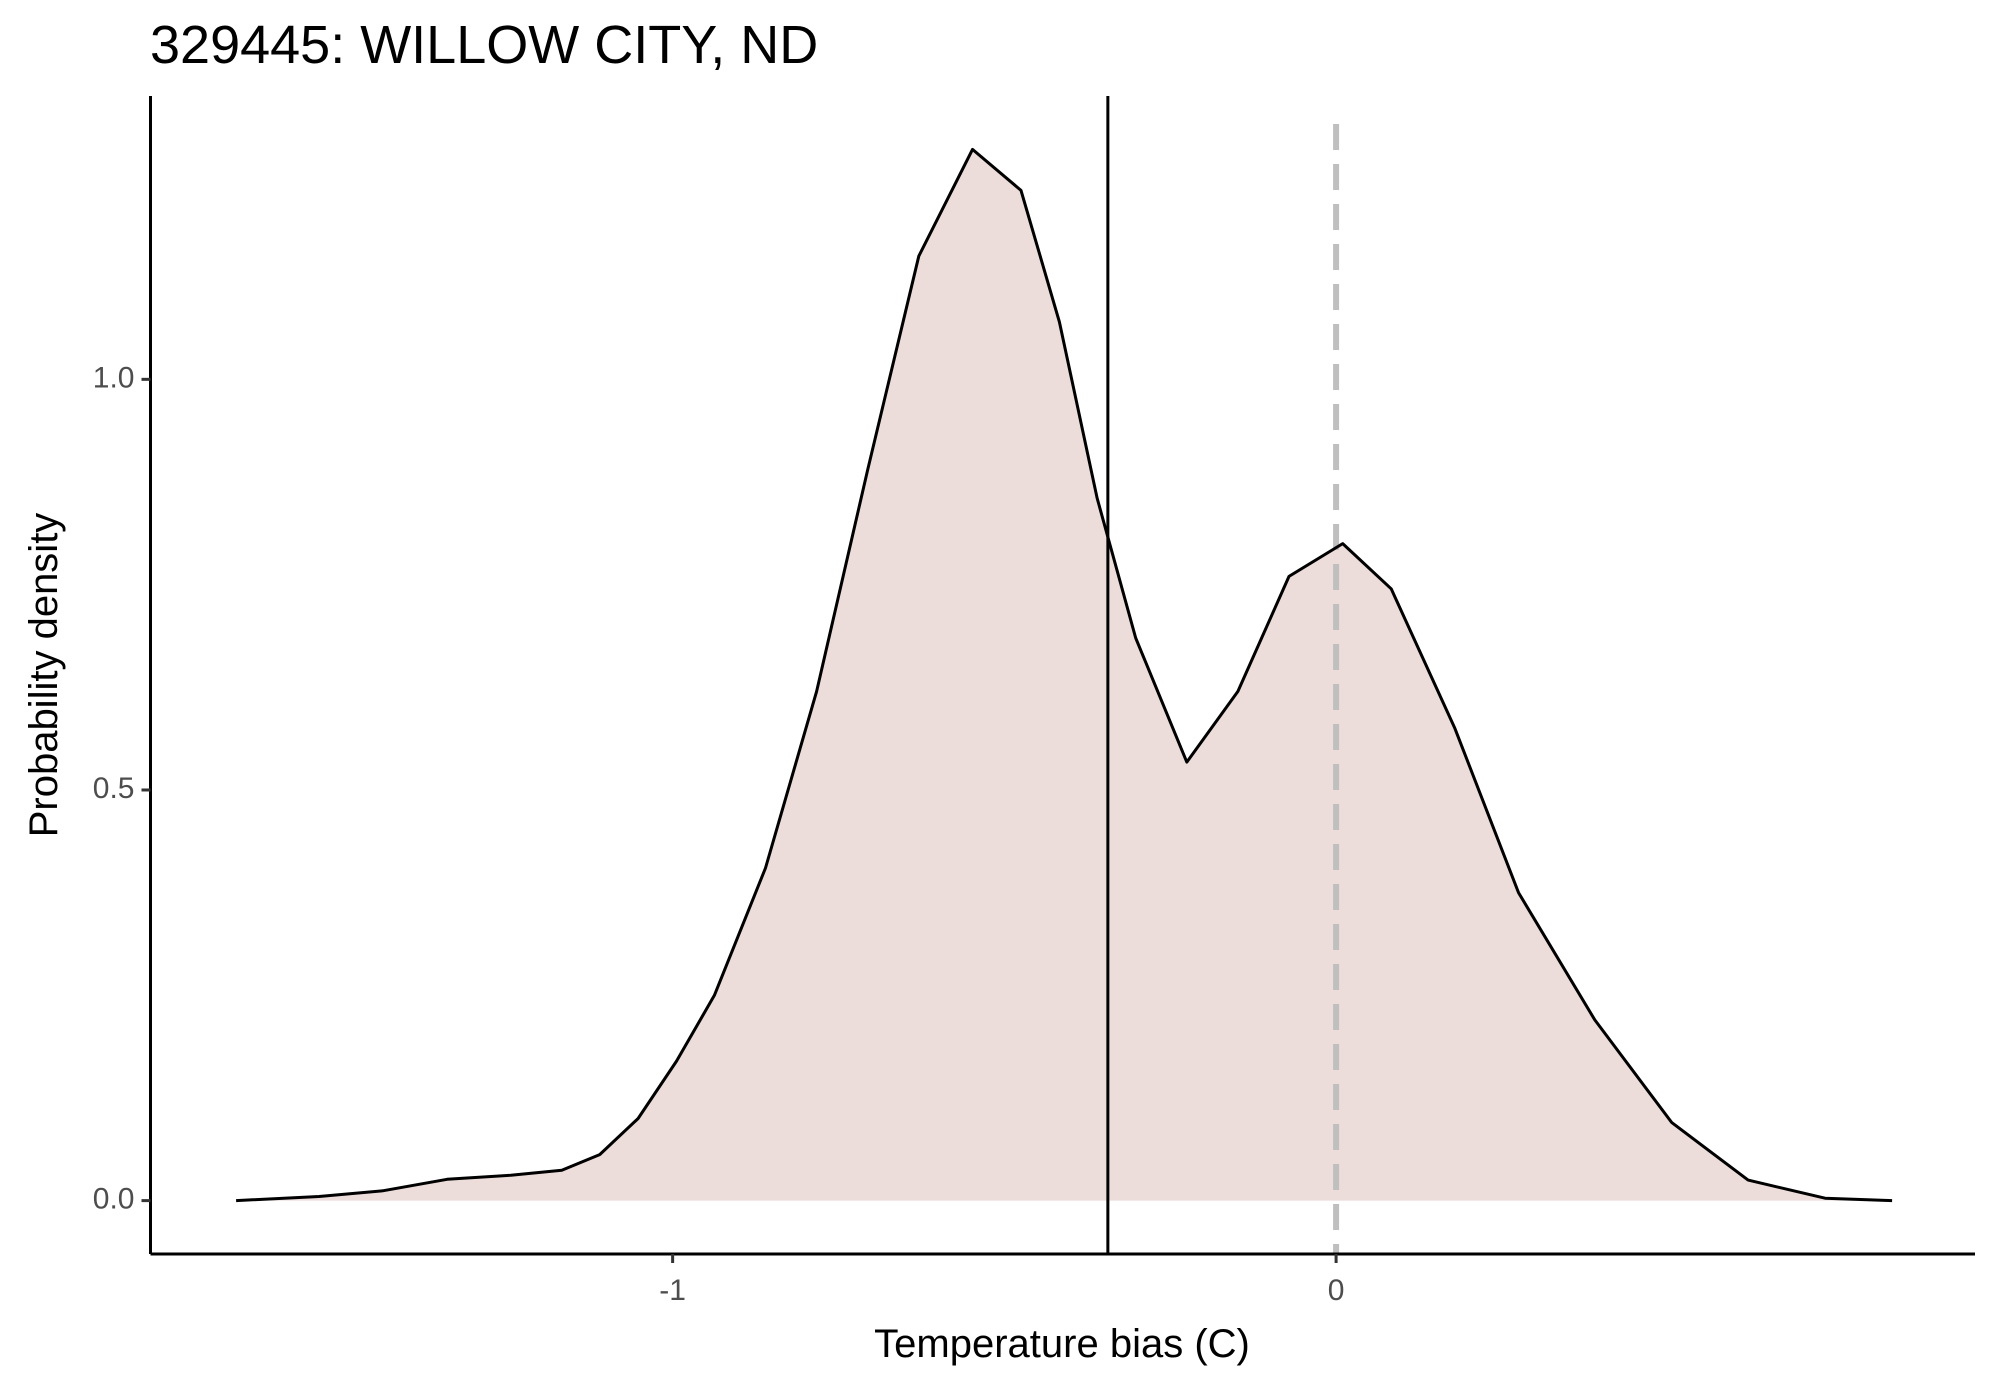 The height and width of the screenshot is (1384, 1990). I want to click on y-tick-label: 0.5, so click(114, 788).